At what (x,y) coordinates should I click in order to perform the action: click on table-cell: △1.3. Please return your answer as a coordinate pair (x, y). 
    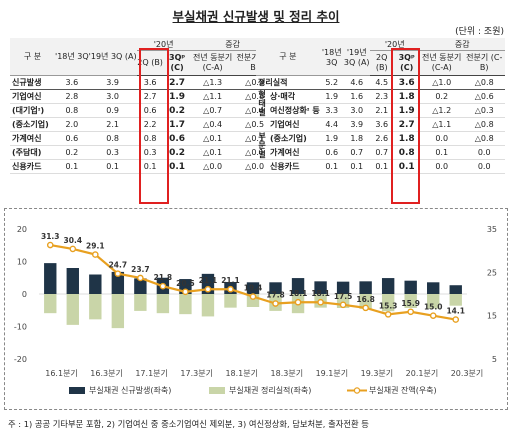
    Looking at the image, I should click on (212, 82).